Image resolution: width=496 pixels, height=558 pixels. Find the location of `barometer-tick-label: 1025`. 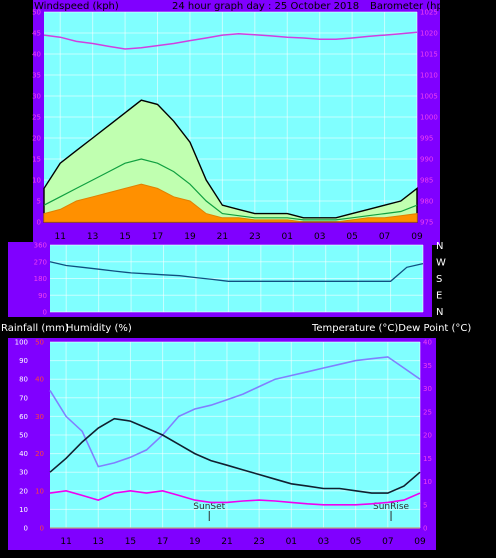

barometer-tick-label: 1025 is located at coordinates (429, 13).